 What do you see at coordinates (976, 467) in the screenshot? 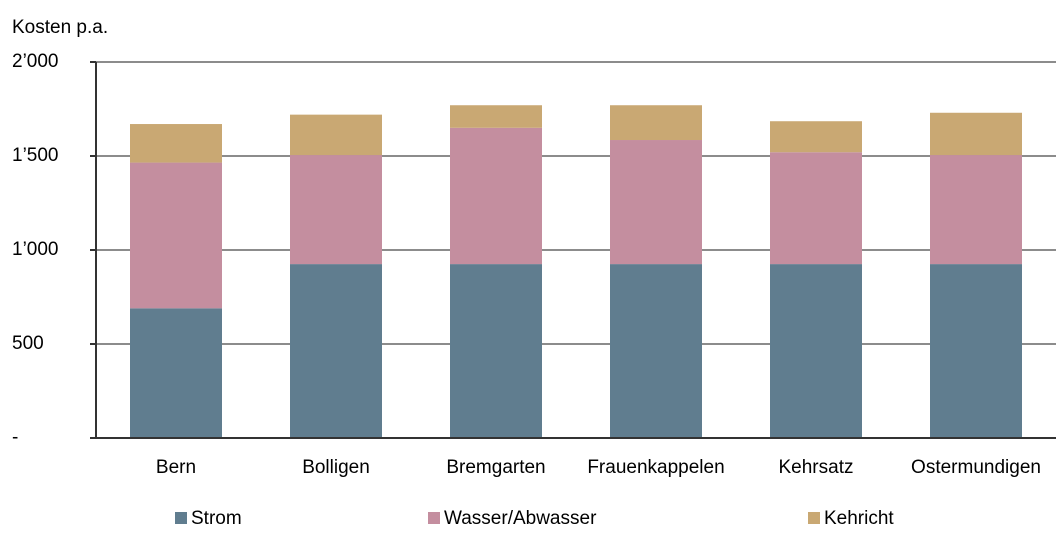
I see `x-tick-label: Ostermundigen` at bounding box center [976, 467].